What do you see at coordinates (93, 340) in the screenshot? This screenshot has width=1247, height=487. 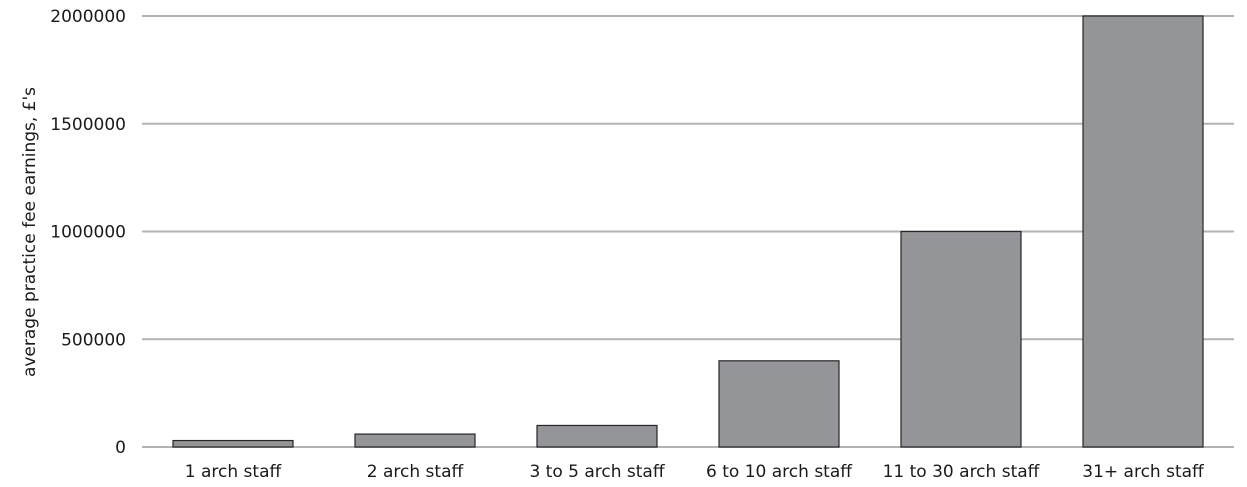 I see `y-tick-label: 500000` at bounding box center [93, 340].